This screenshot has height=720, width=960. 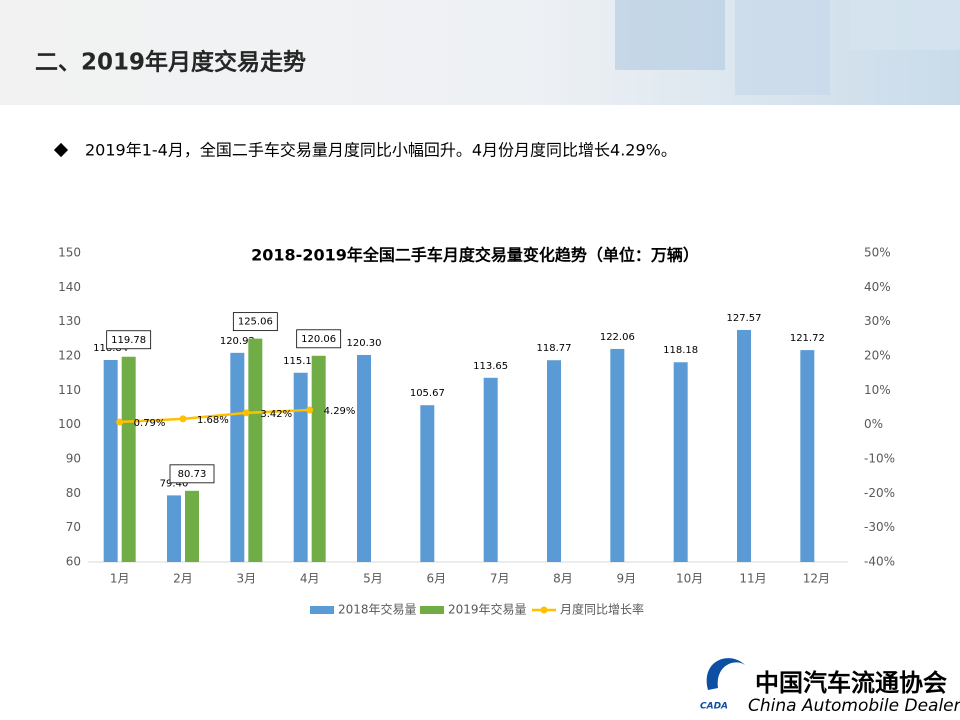 I want to click on logo-abbr: CADA, so click(x=714, y=707).